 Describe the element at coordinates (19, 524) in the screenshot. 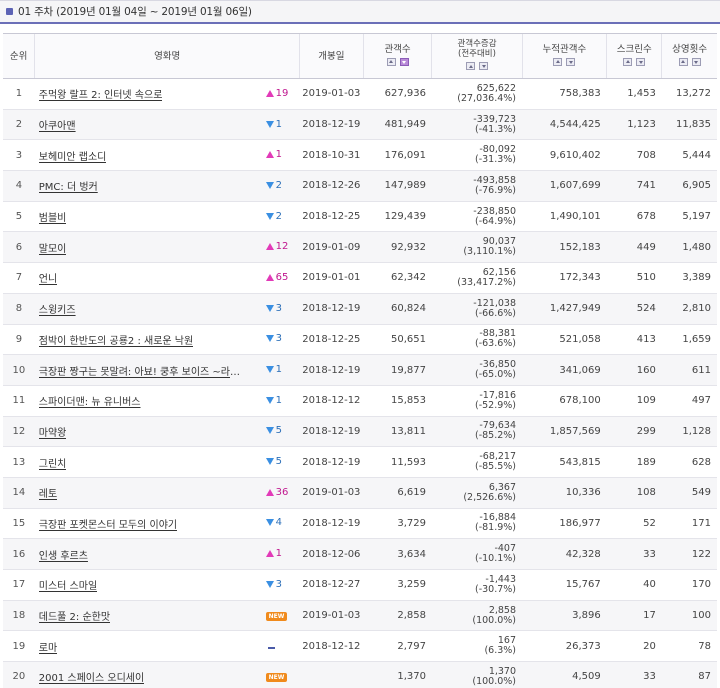

I see `rank-cell: 15` at that location.